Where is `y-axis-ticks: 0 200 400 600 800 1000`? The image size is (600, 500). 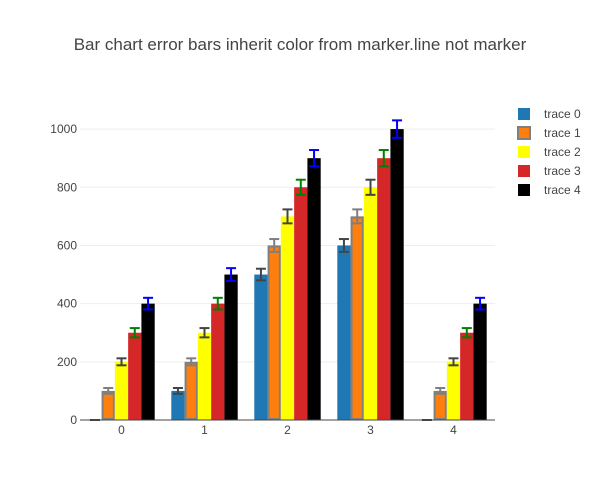 y-axis-ticks: 0 200 400 600 800 1000 is located at coordinates (63, 274).